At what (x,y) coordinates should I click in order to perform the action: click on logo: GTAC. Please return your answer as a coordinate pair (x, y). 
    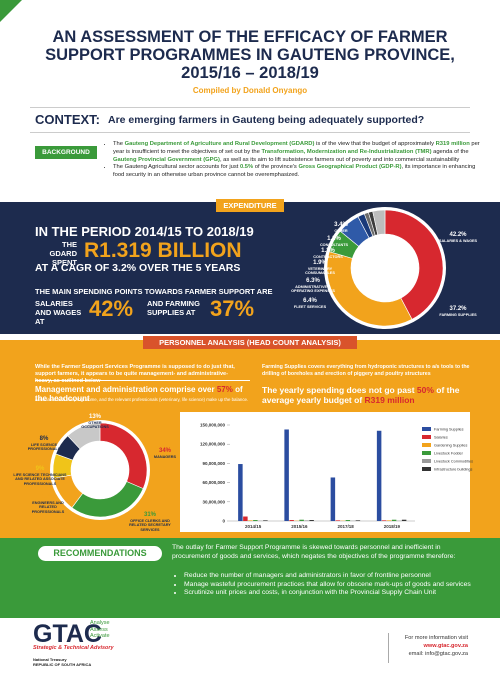
    Looking at the image, I should click on (67, 634).